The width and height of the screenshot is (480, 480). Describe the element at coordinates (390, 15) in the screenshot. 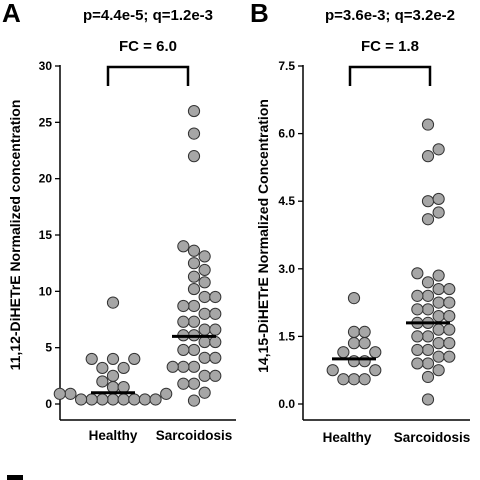

I see `panel-b-stats: p=3.6e-3; q=3.2e-2` at that location.